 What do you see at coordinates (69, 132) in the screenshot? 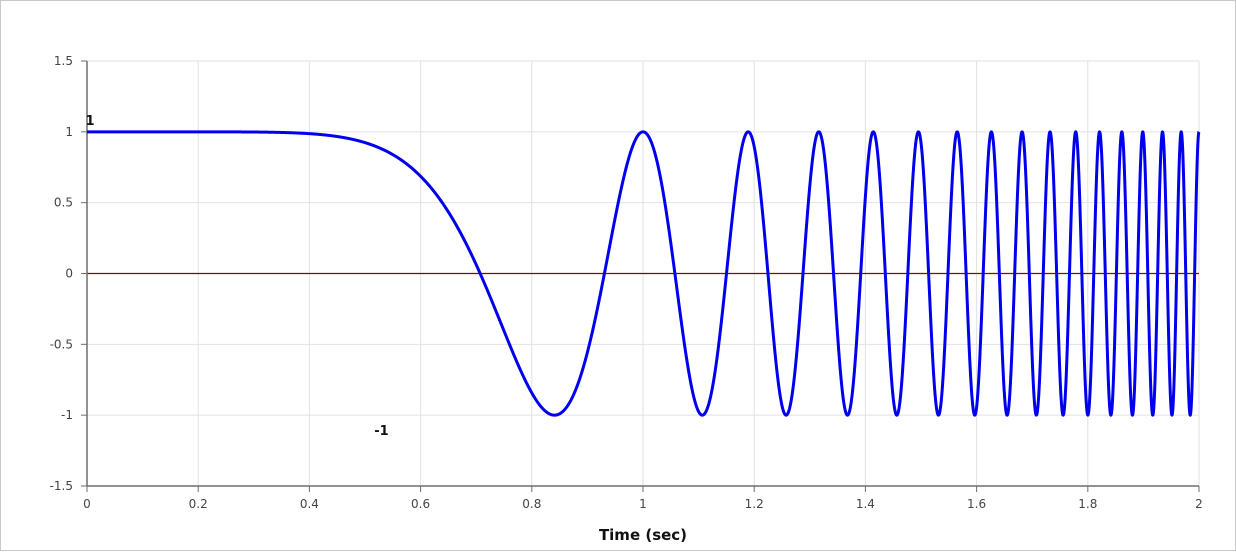
I see `y-tick-label: 1` at bounding box center [69, 132].